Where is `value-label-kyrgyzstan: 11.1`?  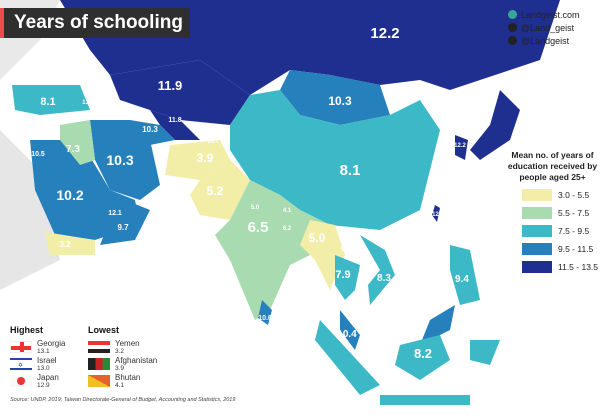
value-label-kyrgyzstan: 11.1 is located at coordinates (220, 129).